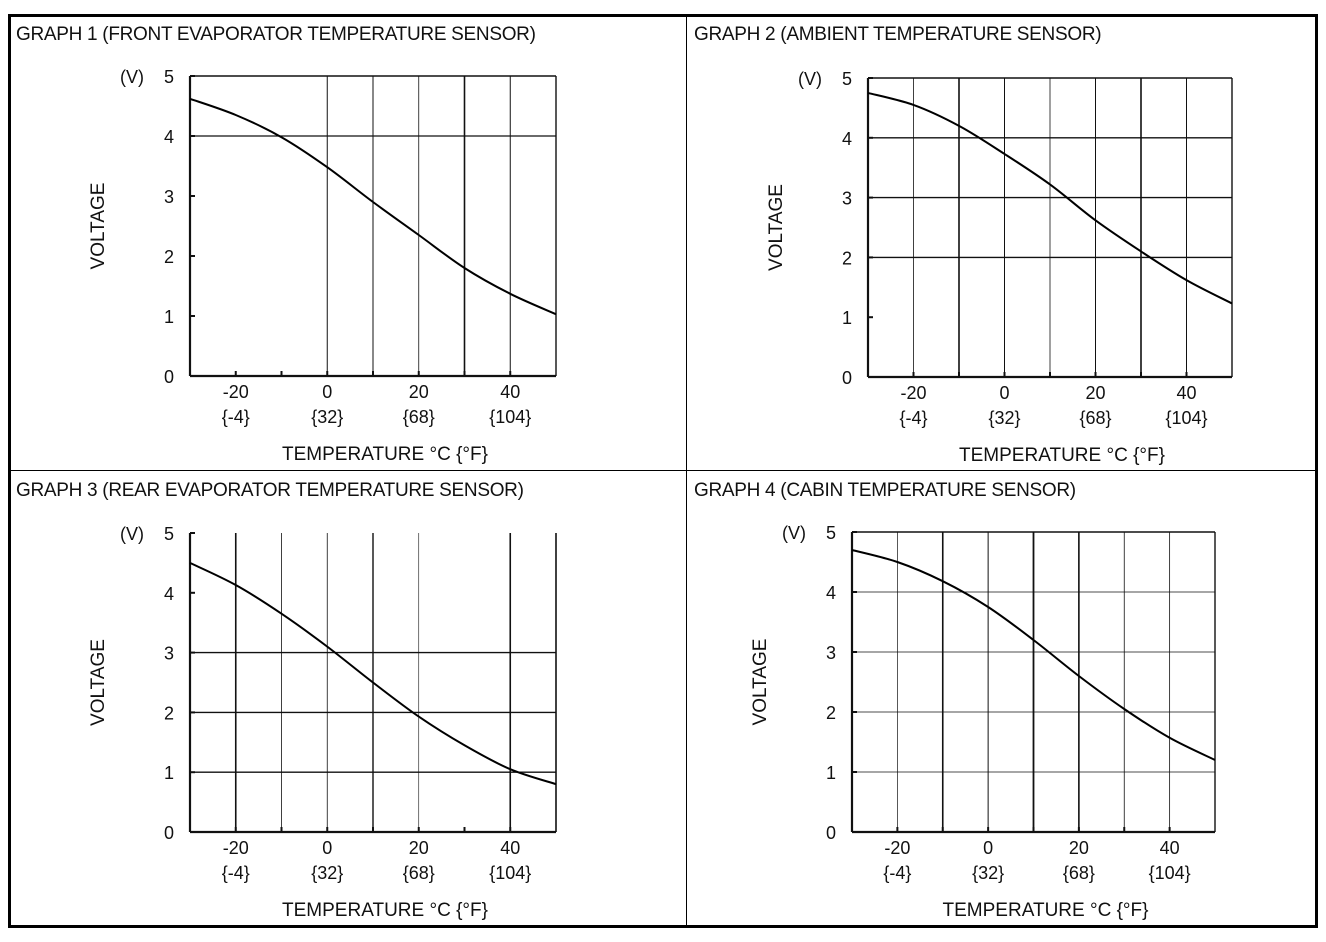 Image resolution: width=1326 pixels, height=942 pixels. I want to click on horizontal-divider, so click(663, 470).